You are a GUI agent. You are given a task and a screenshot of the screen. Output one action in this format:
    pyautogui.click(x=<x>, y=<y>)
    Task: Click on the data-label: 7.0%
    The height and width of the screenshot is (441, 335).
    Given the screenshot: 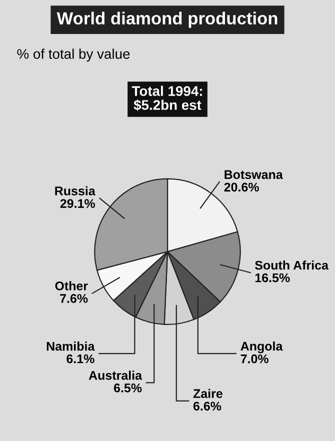 What is the action you would take?
    pyautogui.click(x=254, y=359)
    